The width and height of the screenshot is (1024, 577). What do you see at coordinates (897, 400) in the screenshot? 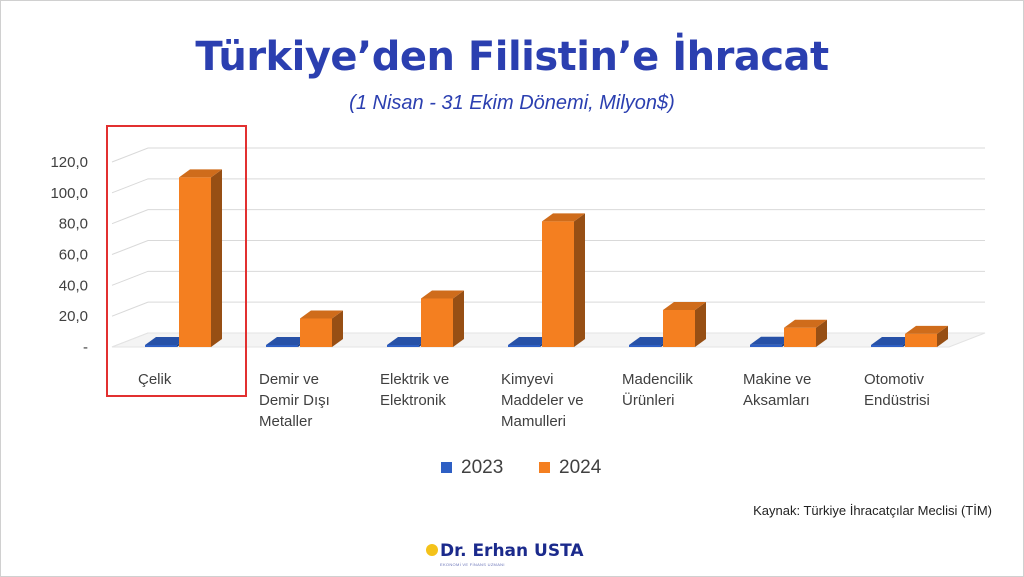
I see `category-label-line: Endüstrisi` at bounding box center [897, 400].